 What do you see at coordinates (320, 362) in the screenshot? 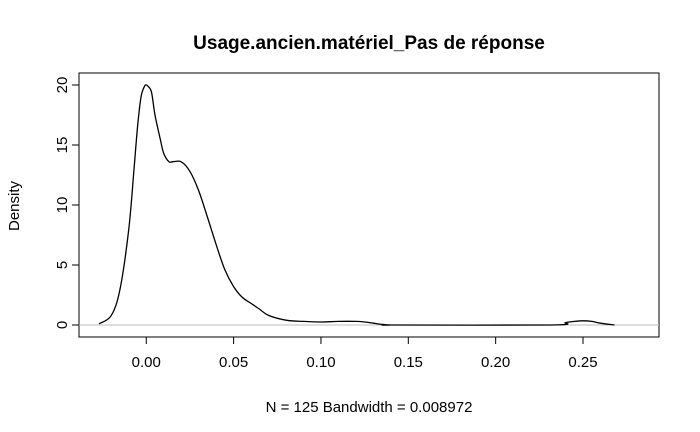
I see `x-tick-label: 0.10` at bounding box center [320, 362].